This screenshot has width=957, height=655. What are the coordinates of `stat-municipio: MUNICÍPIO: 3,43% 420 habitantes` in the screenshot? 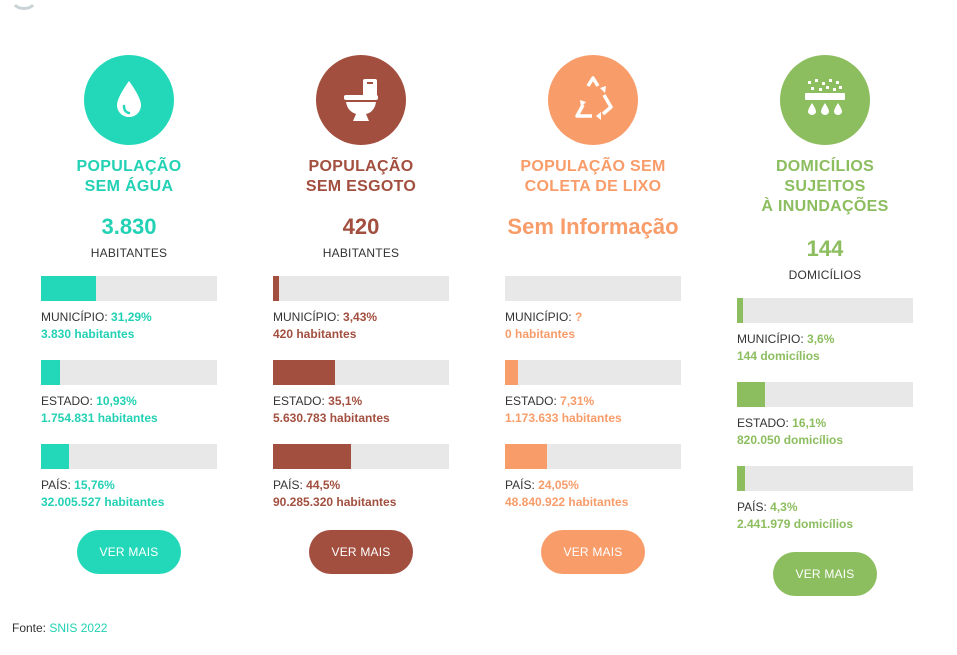 It's located at (361, 310).